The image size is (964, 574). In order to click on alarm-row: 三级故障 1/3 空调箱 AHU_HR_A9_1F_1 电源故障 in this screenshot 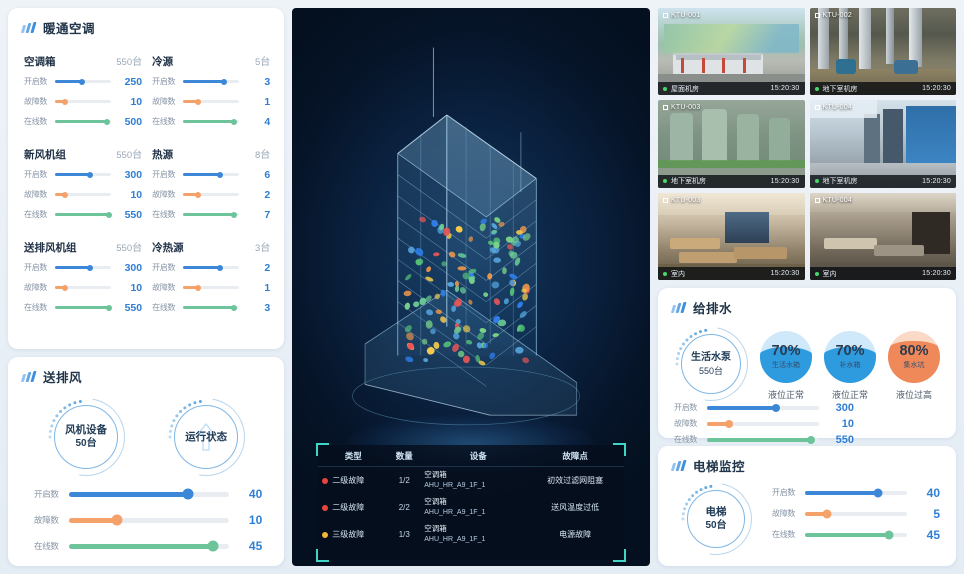, I will do `click(471, 534)`.